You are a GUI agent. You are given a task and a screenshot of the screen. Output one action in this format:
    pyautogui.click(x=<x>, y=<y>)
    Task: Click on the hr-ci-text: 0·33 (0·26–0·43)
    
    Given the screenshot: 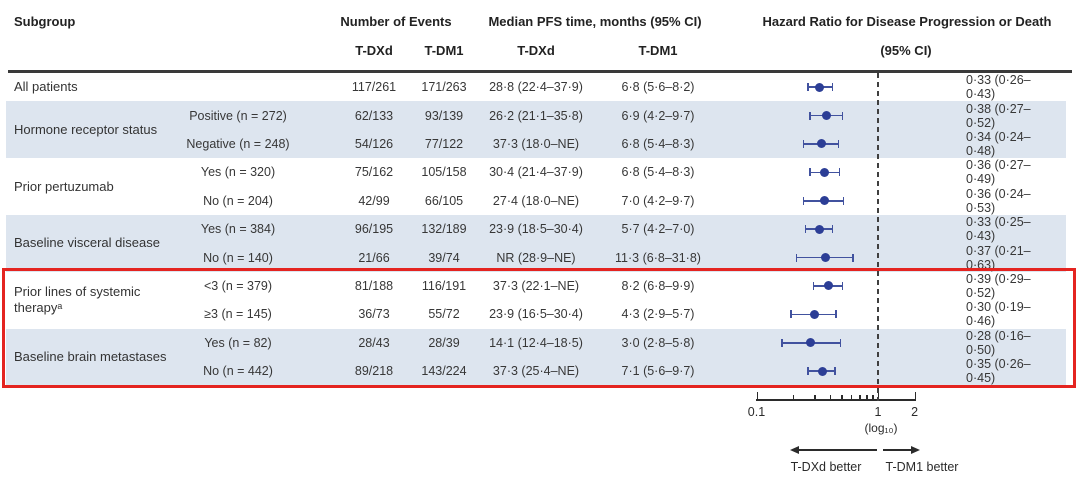 What is the action you would take?
    pyautogui.click(x=998, y=87)
    